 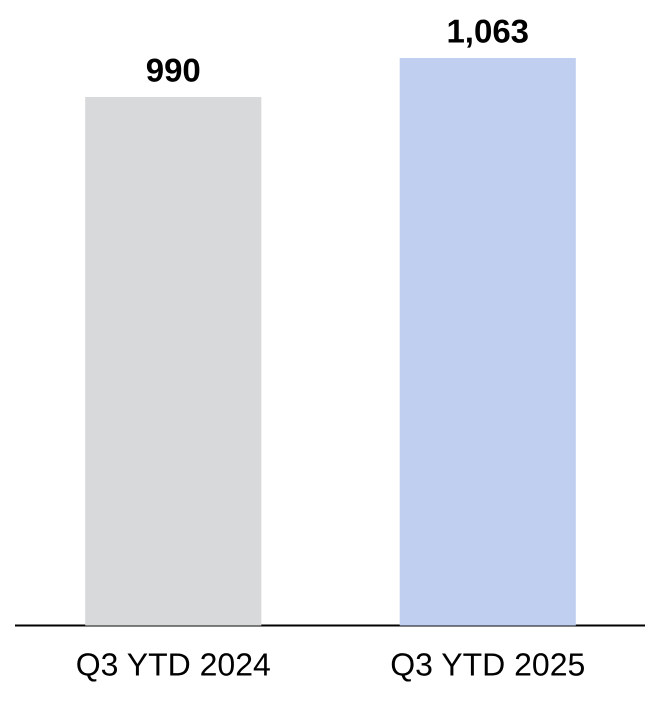 I want to click on data-label: 1,063, so click(x=488, y=31).